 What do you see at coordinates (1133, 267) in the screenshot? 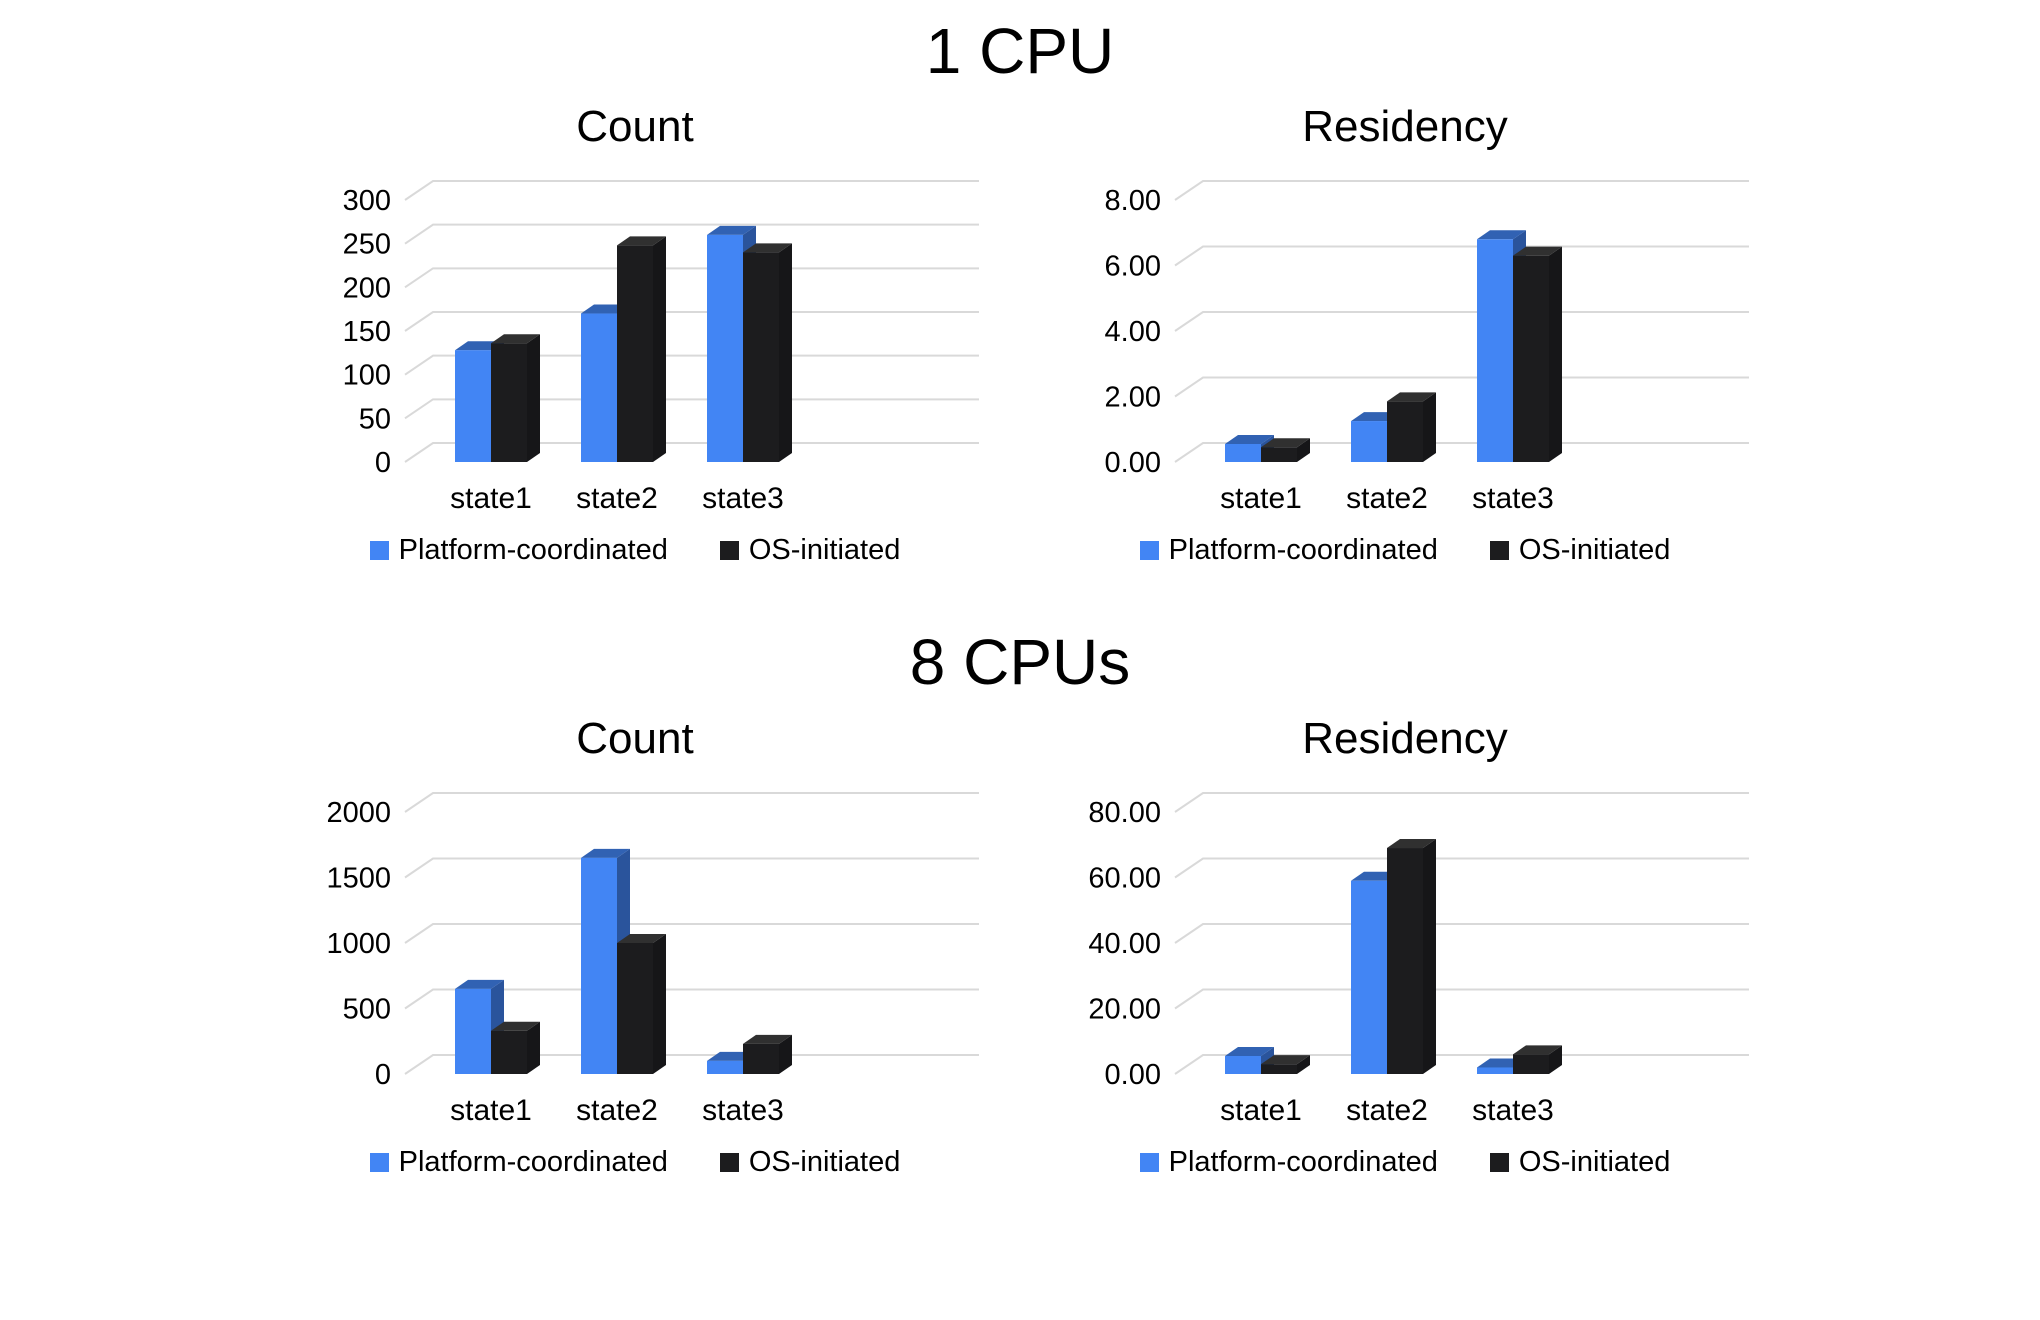
I see `svg-text: 6.00` at bounding box center [1133, 267].